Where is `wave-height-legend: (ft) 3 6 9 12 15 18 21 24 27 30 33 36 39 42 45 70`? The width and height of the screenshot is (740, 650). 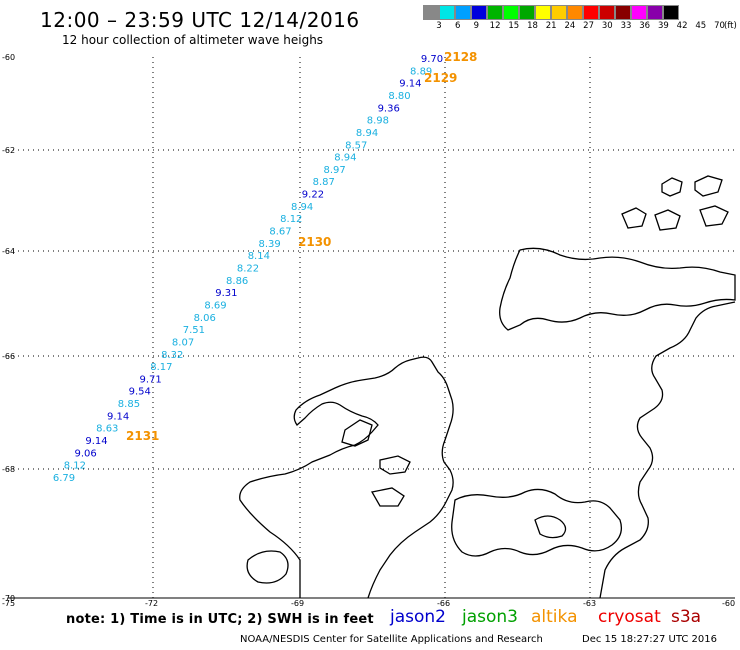
wave-height-legend: (ft) 3 6 9 12 15 18 21 24 27 30 33 36 39 42 45 70 is located at coordinates (581, 19).